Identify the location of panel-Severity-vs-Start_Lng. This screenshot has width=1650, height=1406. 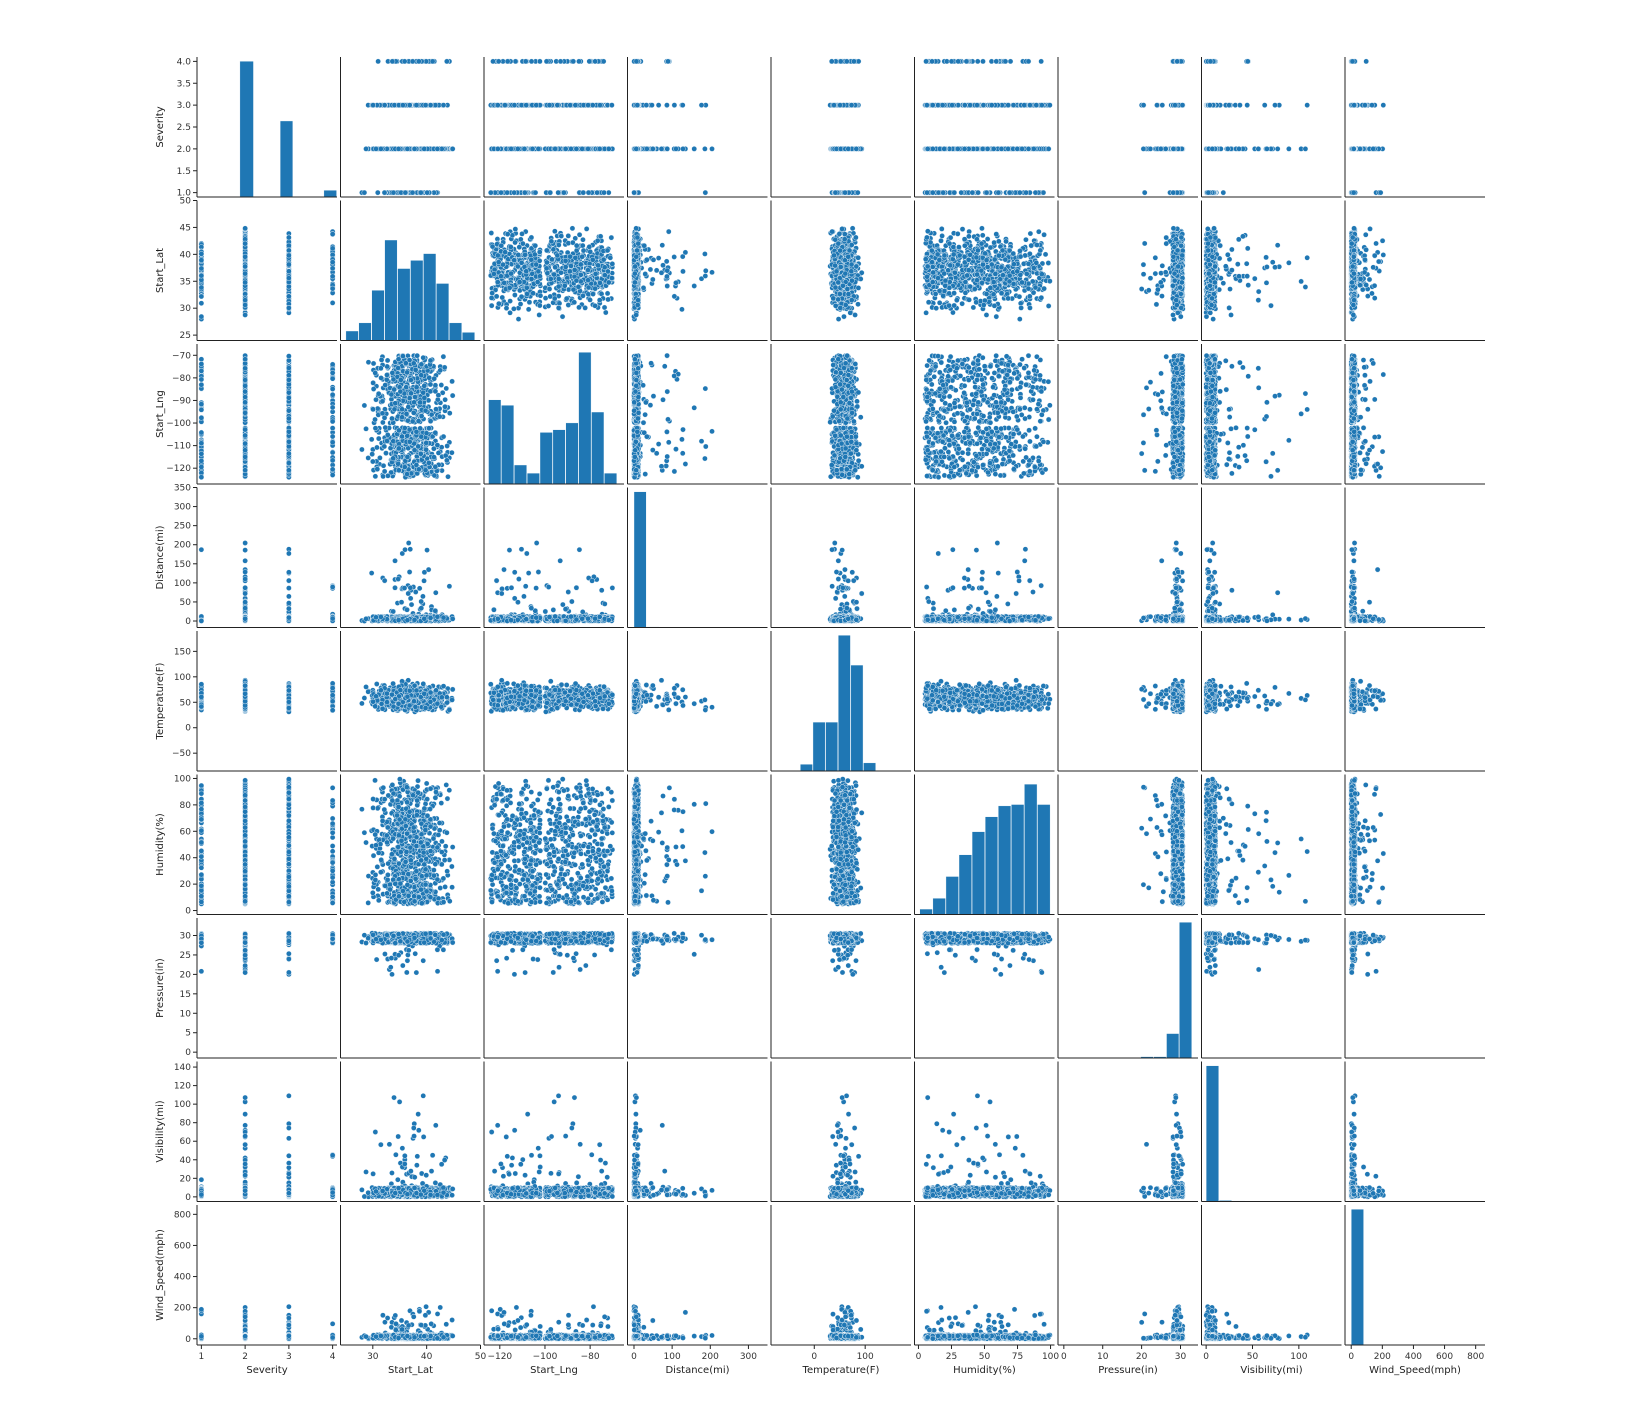
(554, 127).